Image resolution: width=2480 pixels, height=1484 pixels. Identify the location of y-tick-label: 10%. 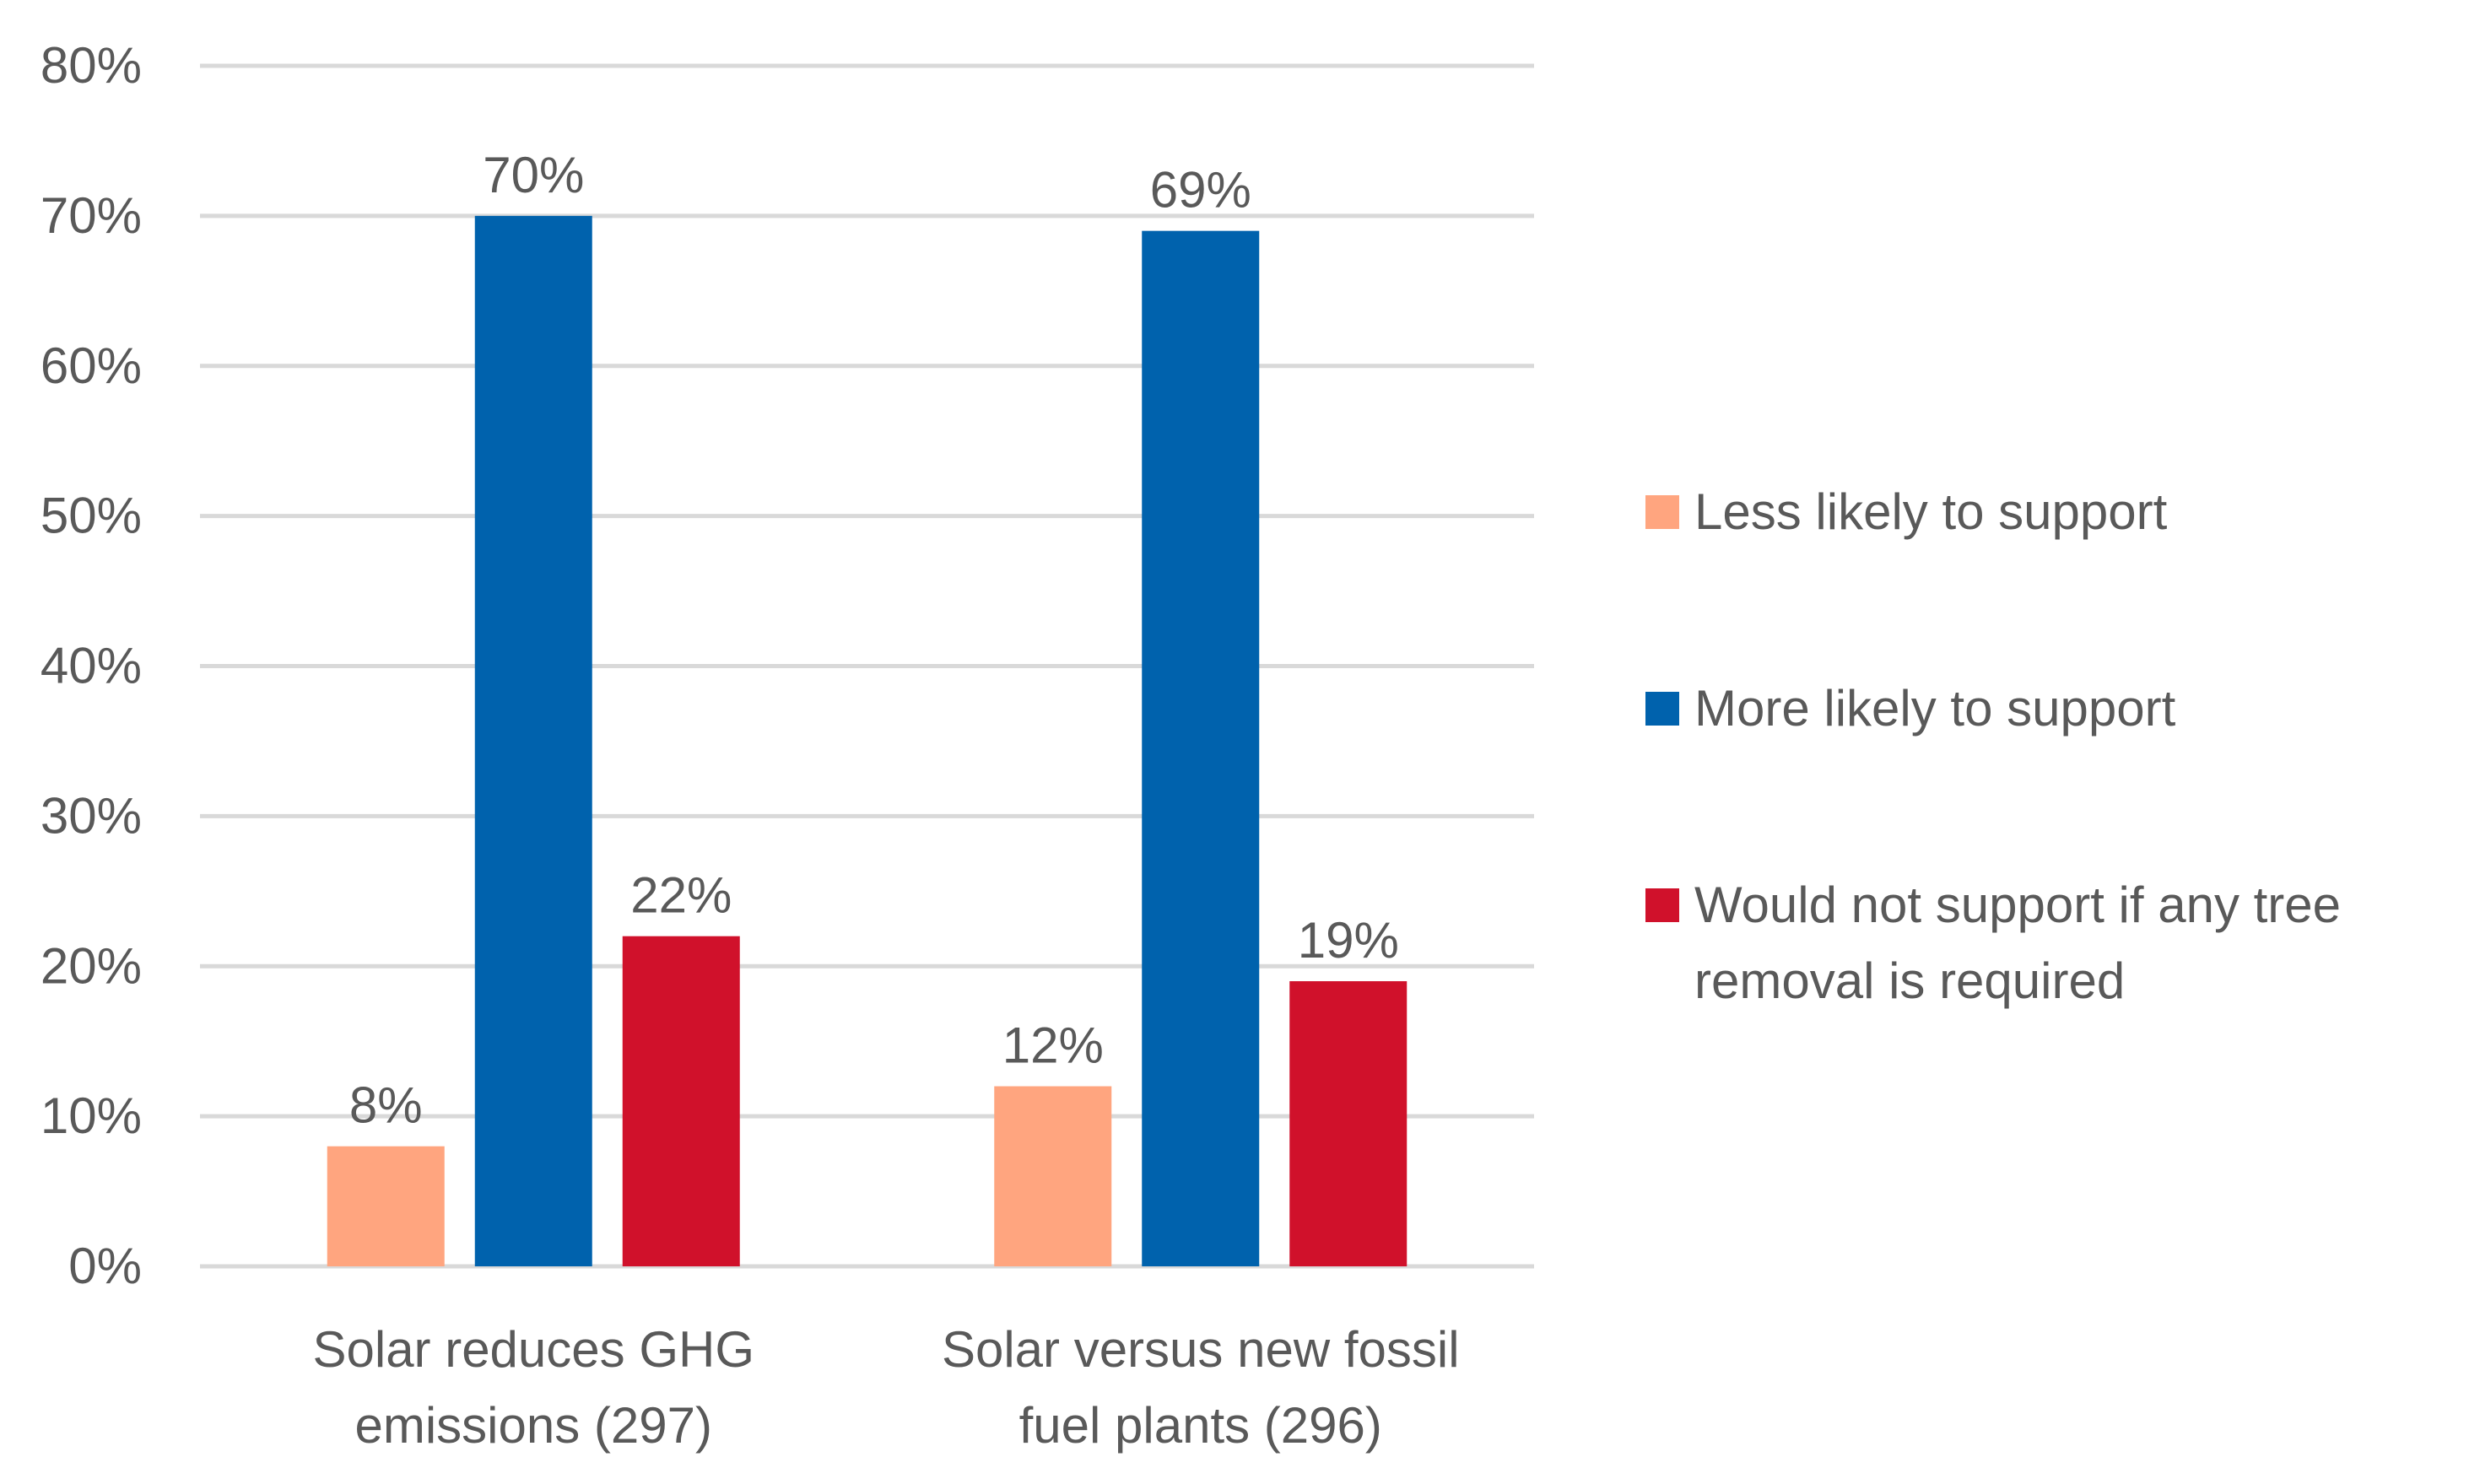
(91, 1115).